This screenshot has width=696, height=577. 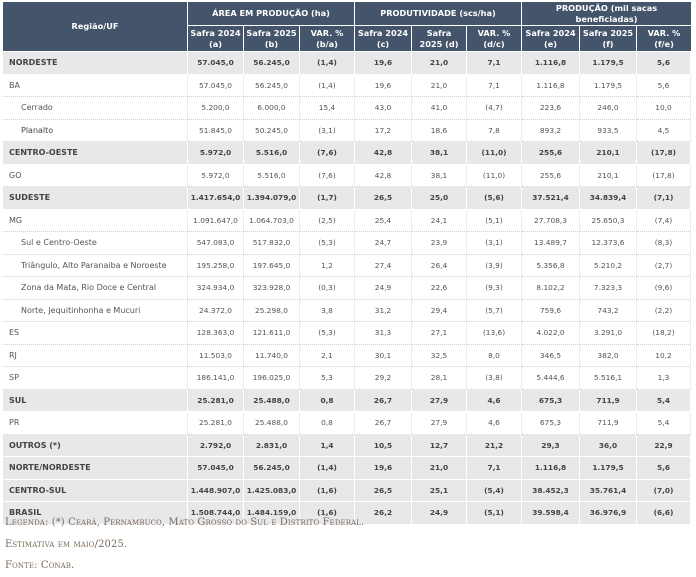 I want to click on value-cell: 8.102,2, so click(x=551, y=288).